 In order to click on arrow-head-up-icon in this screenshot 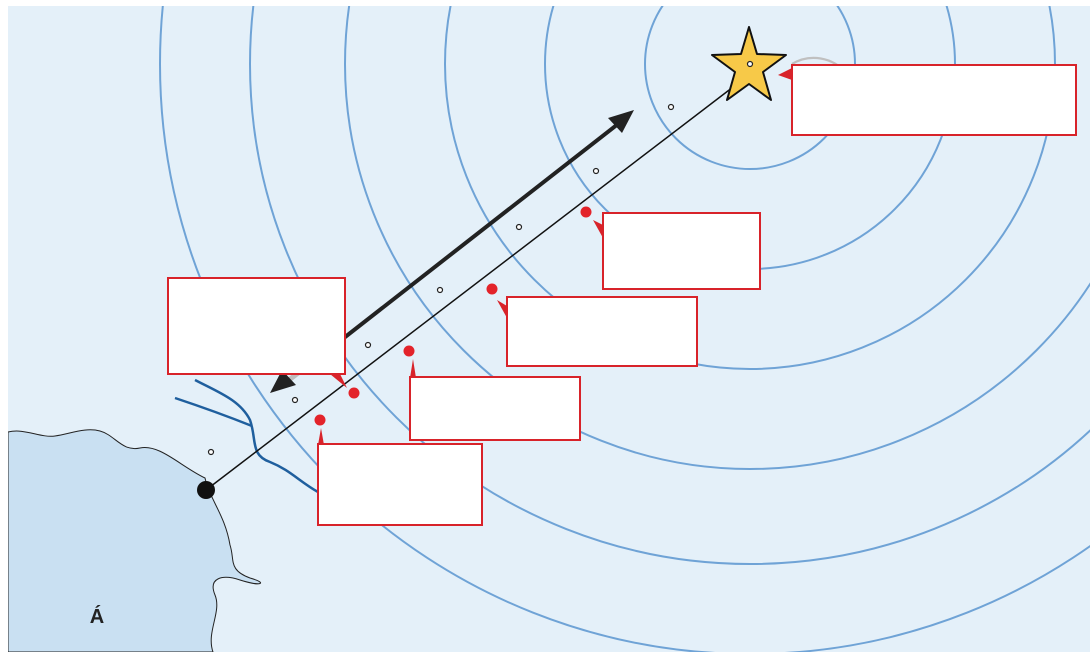, I will do `click(621, 121)`.